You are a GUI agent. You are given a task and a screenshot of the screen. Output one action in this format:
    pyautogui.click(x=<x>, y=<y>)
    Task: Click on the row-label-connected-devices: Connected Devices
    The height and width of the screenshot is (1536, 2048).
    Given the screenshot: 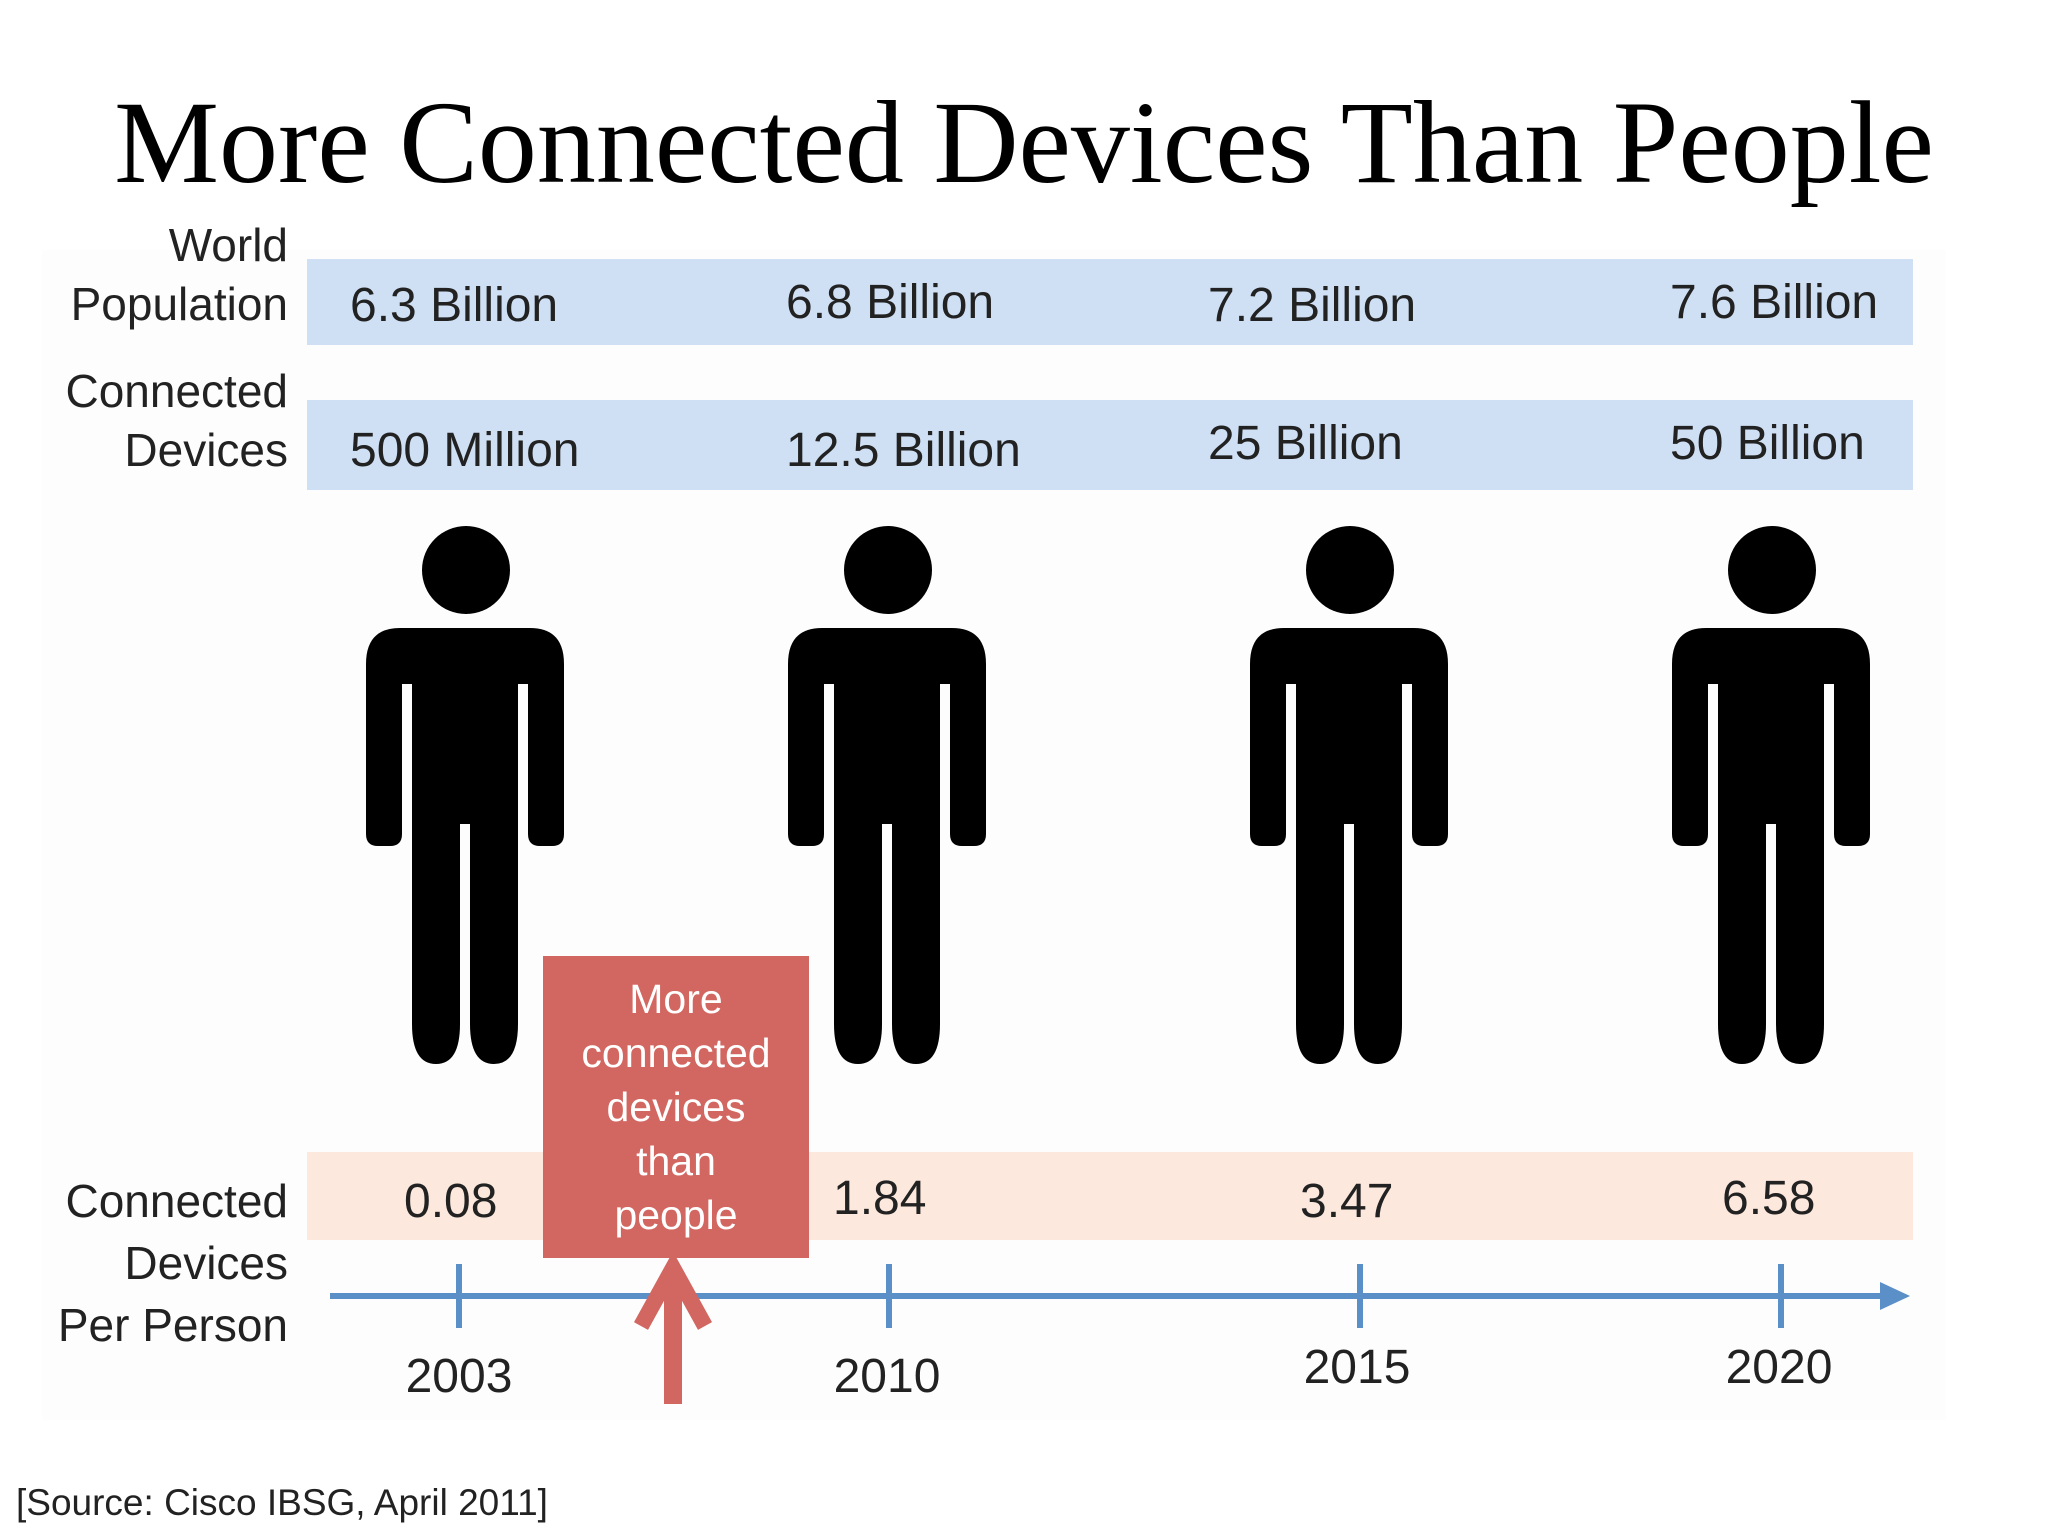 What is the action you would take?
    pyautogui.click(x=177, y=421)
    